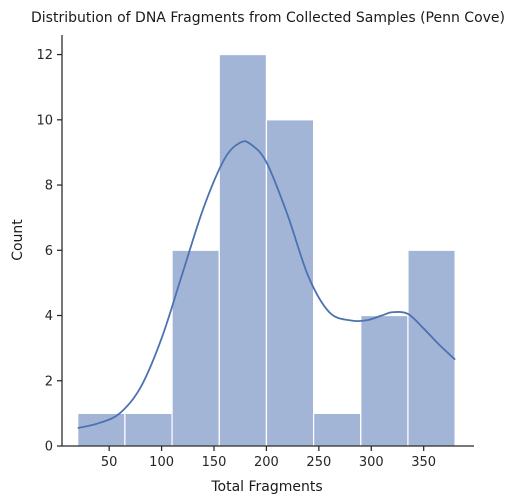  Describe the element at coordinates (318, 462) in the screenshot. I see `x-tick-label: 250` at that location.